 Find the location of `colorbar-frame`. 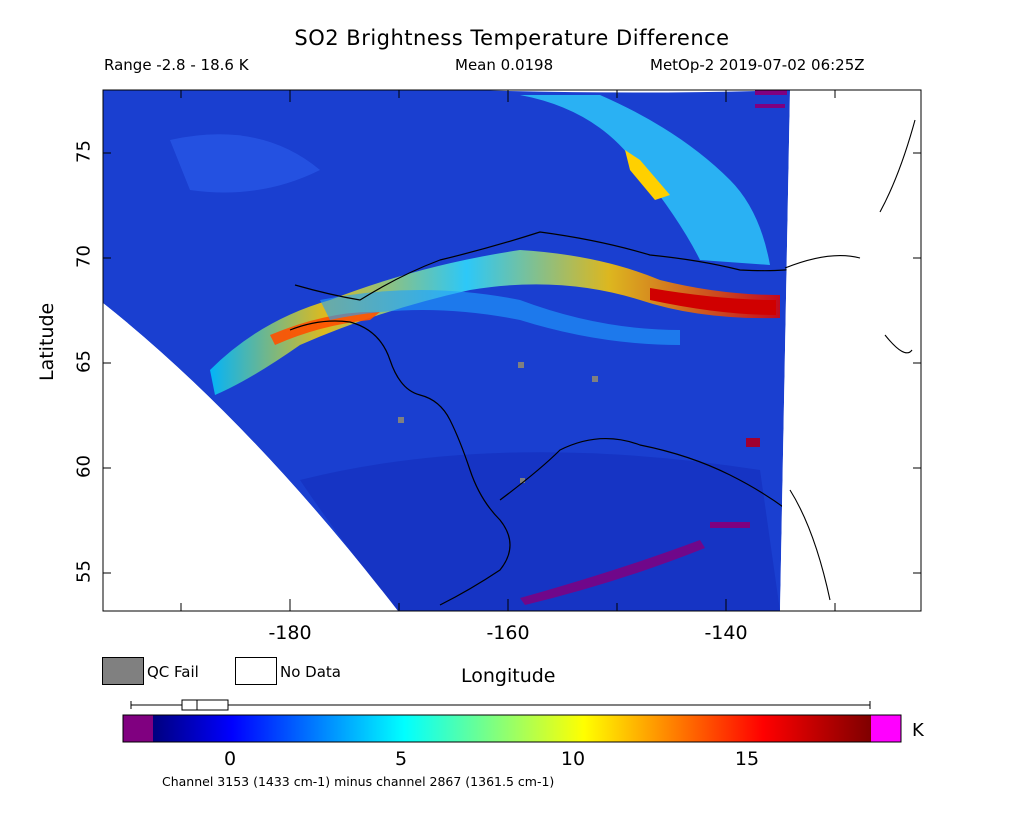

colorbar-frame is located at coordinates (512, 728).